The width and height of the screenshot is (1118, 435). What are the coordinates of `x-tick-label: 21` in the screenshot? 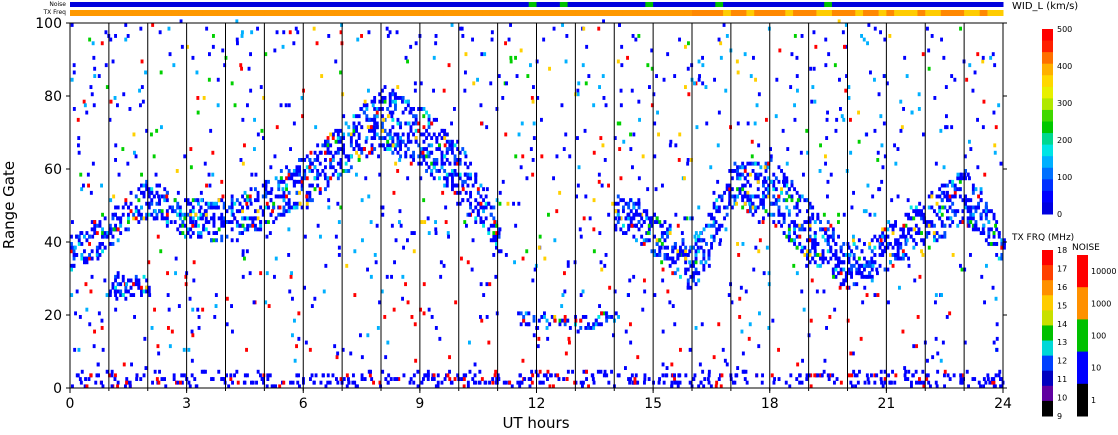 It's located at (886, 404).